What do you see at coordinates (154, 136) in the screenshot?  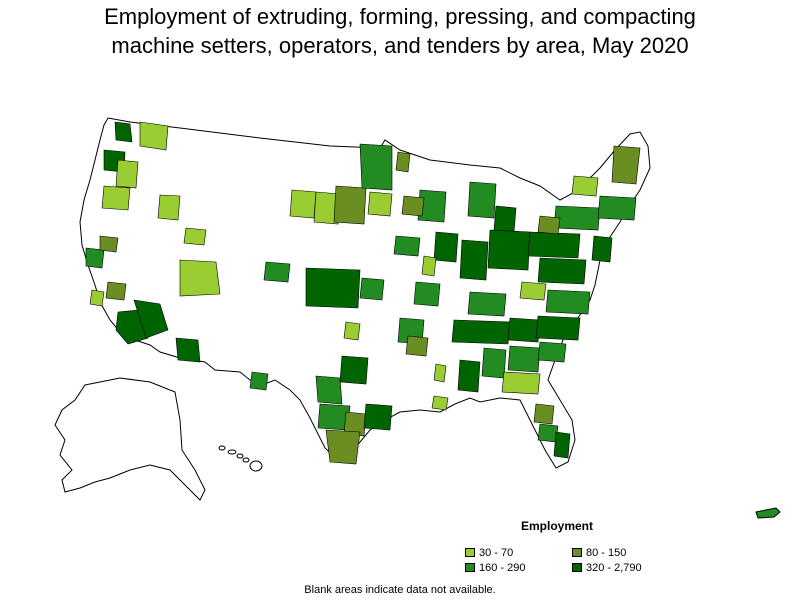 I see `area-wa-west` at bounding box center [154, 136].